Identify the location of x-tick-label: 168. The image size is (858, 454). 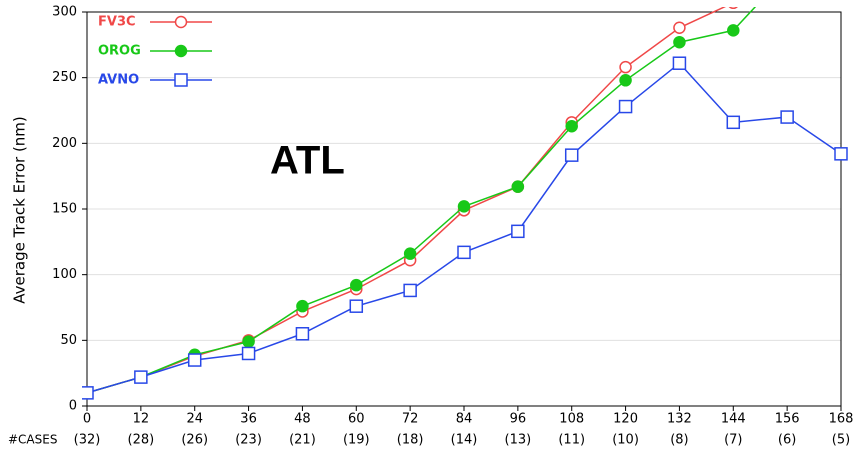
(841, 419).